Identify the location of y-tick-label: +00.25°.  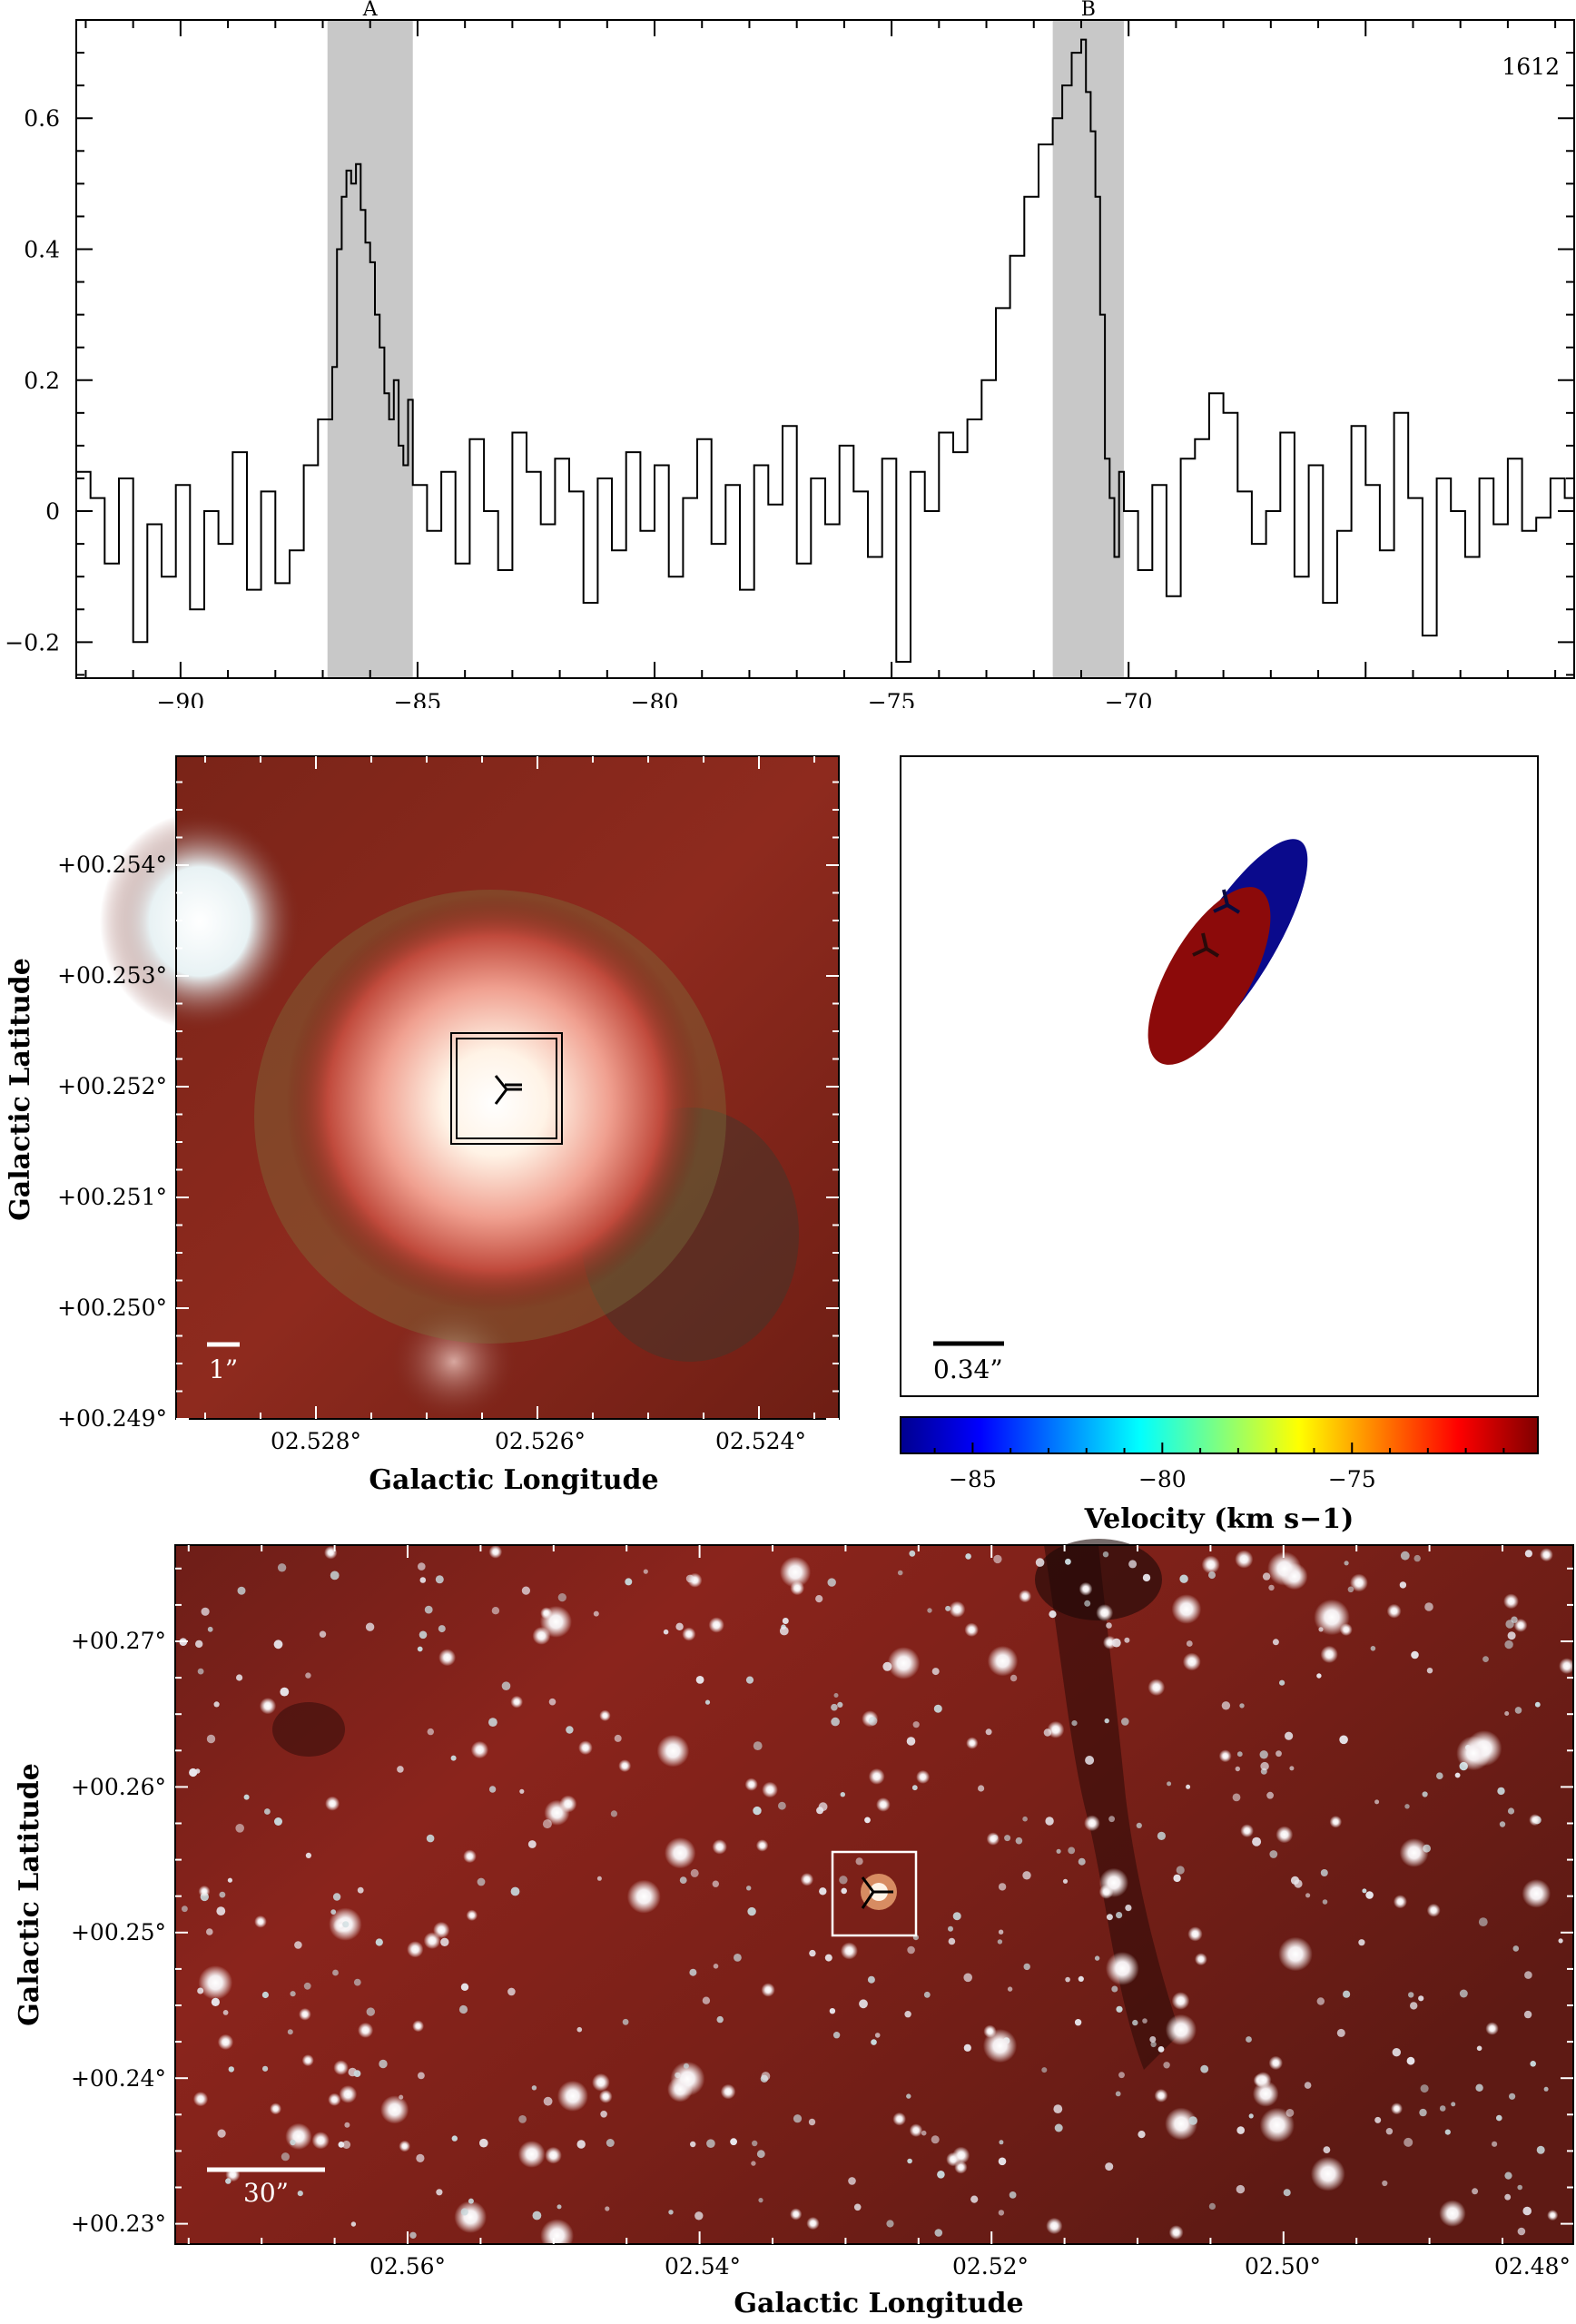
(119, 1932).